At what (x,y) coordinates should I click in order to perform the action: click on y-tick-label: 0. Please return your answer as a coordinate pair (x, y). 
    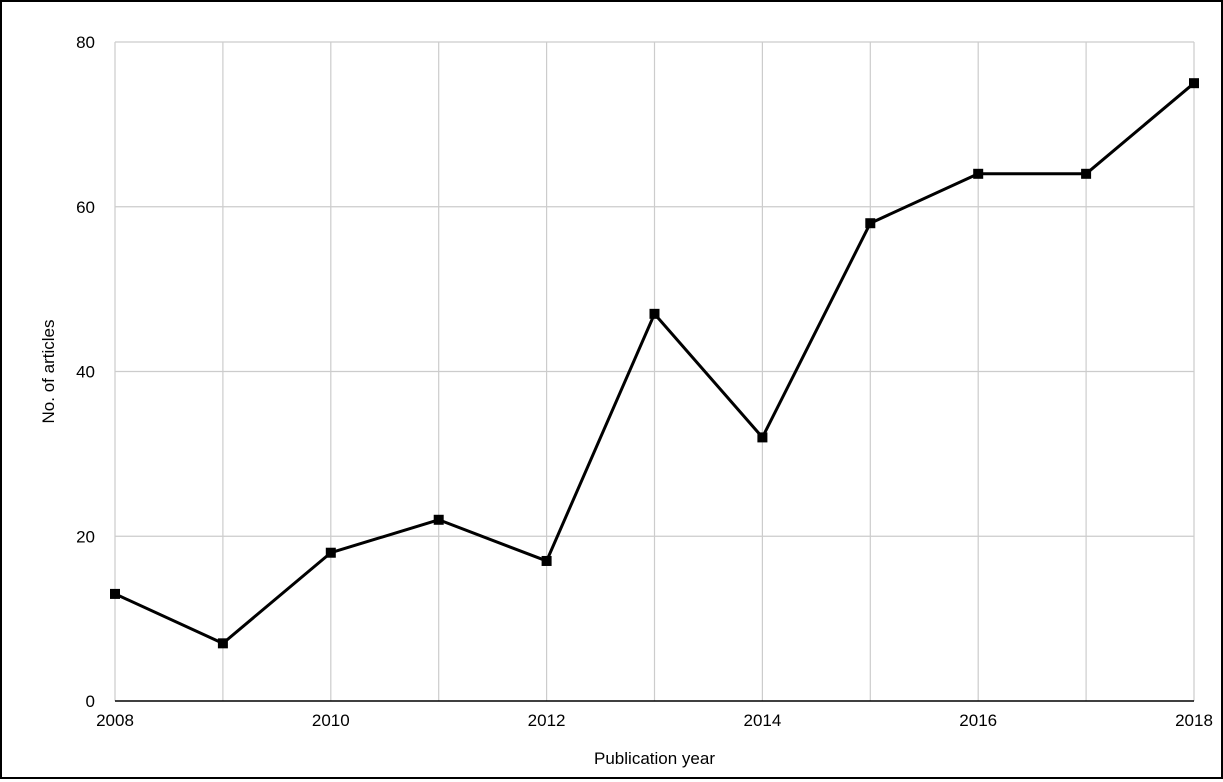
    Looking at the image, I should click on (90, 701).